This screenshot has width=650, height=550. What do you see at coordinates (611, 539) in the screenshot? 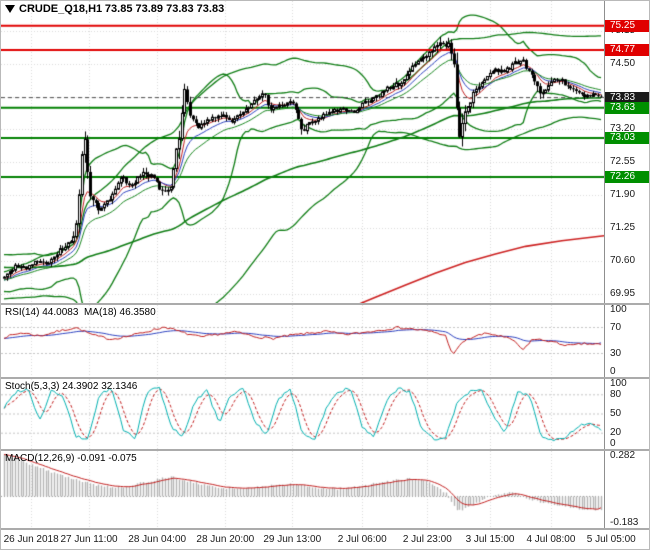
I see `time-axis-label: 5 Jul 05:00` at bounding box center [611, 539].